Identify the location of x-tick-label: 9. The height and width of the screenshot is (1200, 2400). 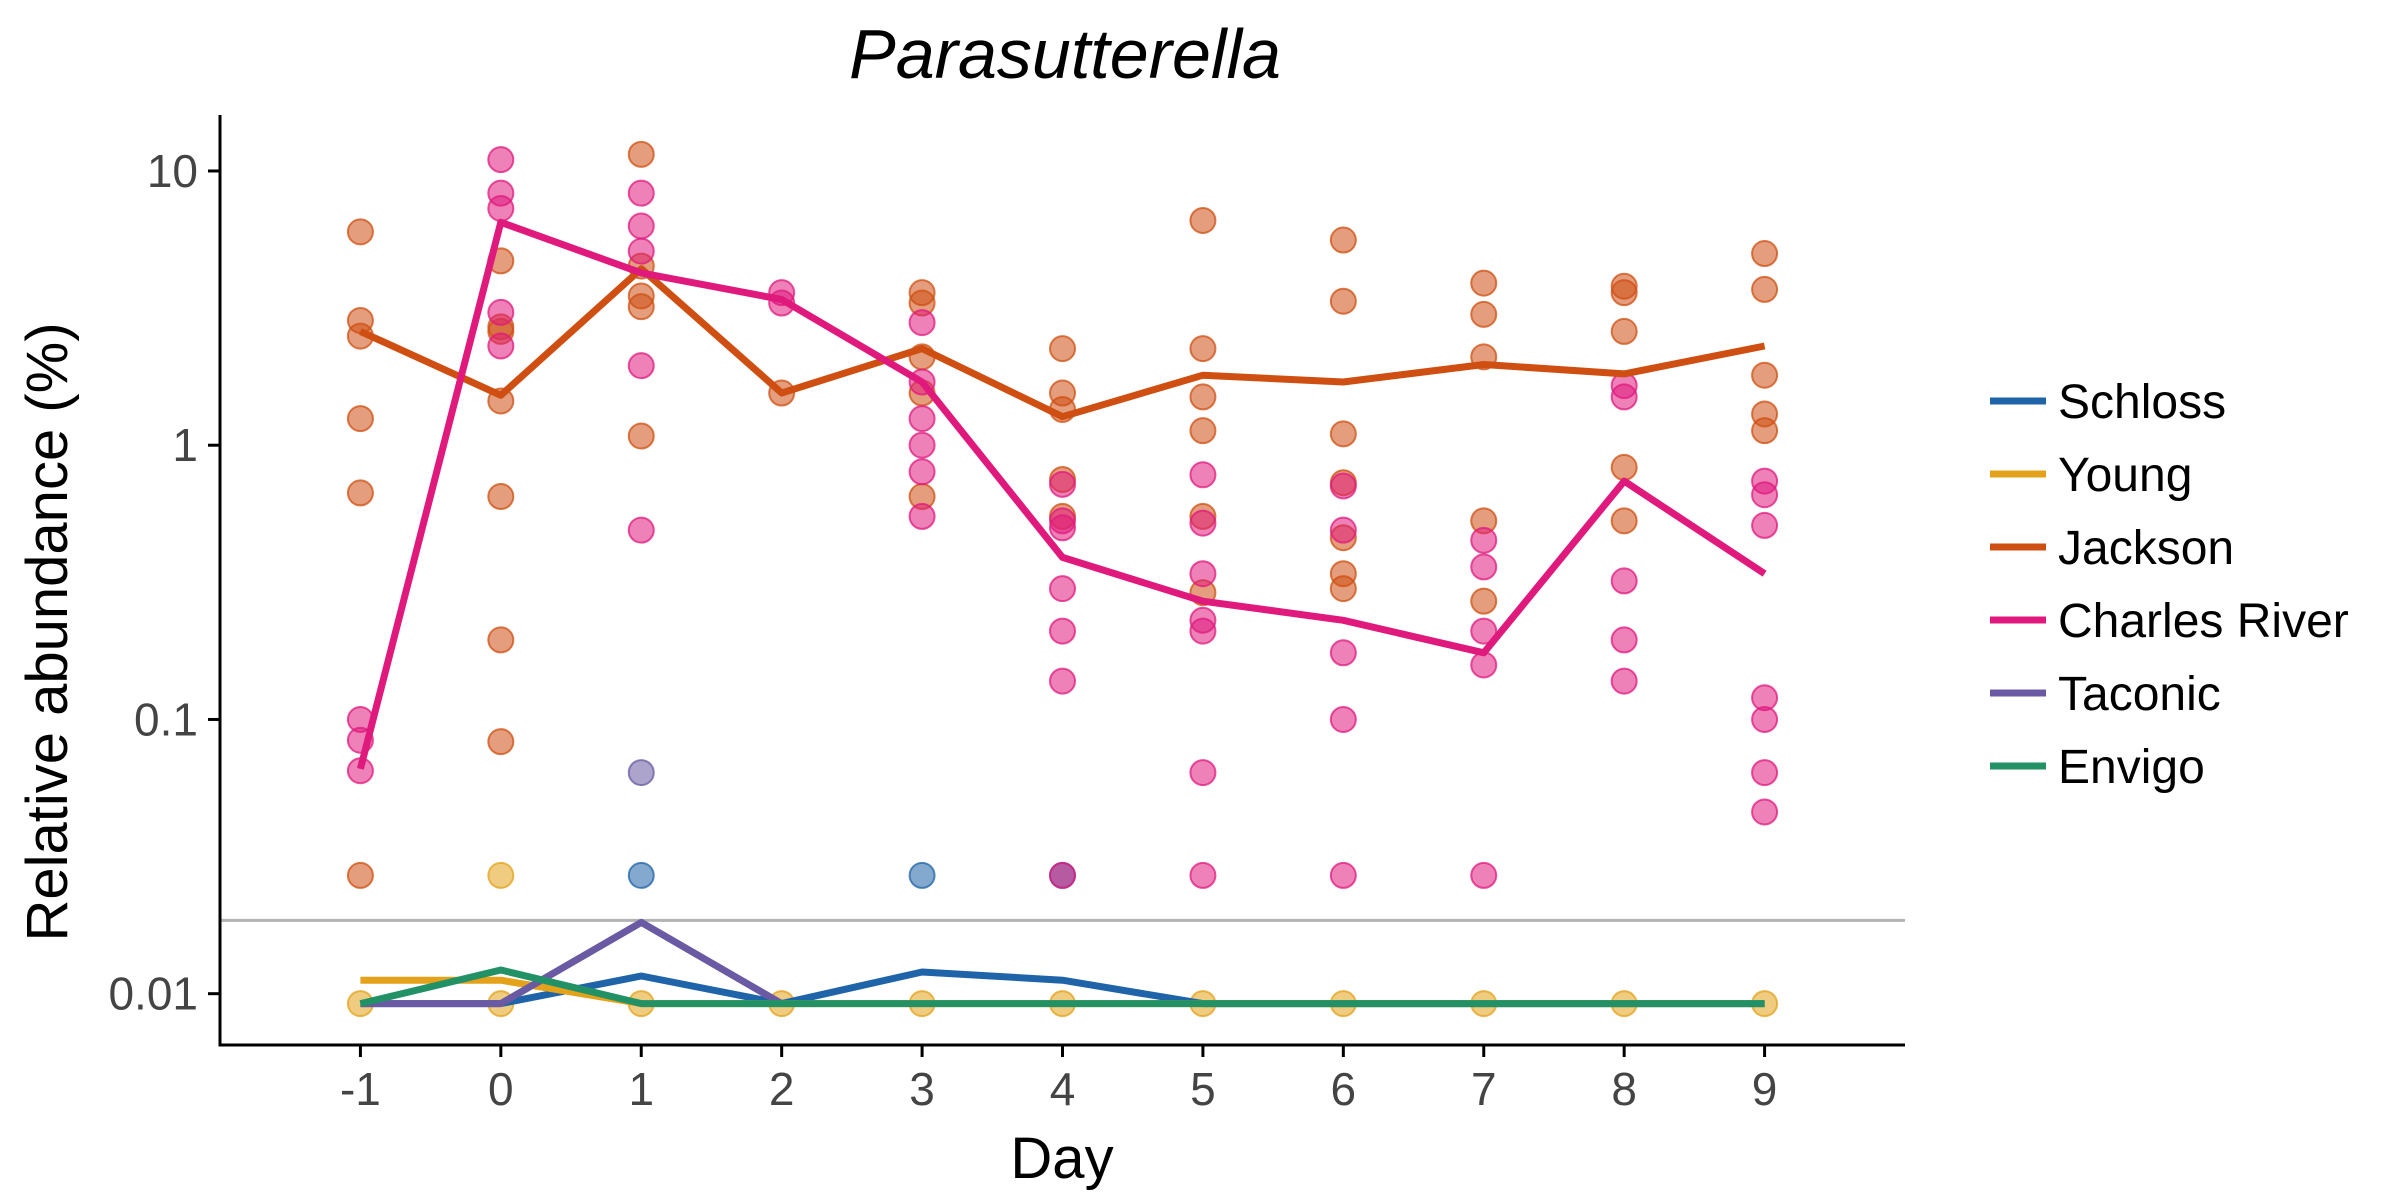
(1765, 1089).